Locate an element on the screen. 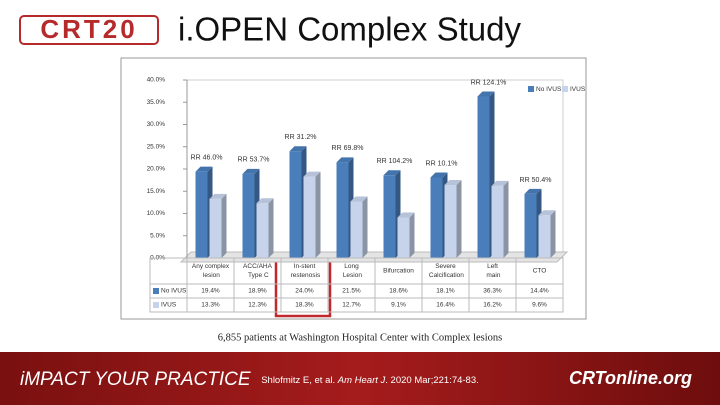  y-tick-label: 25.0% is located at coordinates (156, 146).